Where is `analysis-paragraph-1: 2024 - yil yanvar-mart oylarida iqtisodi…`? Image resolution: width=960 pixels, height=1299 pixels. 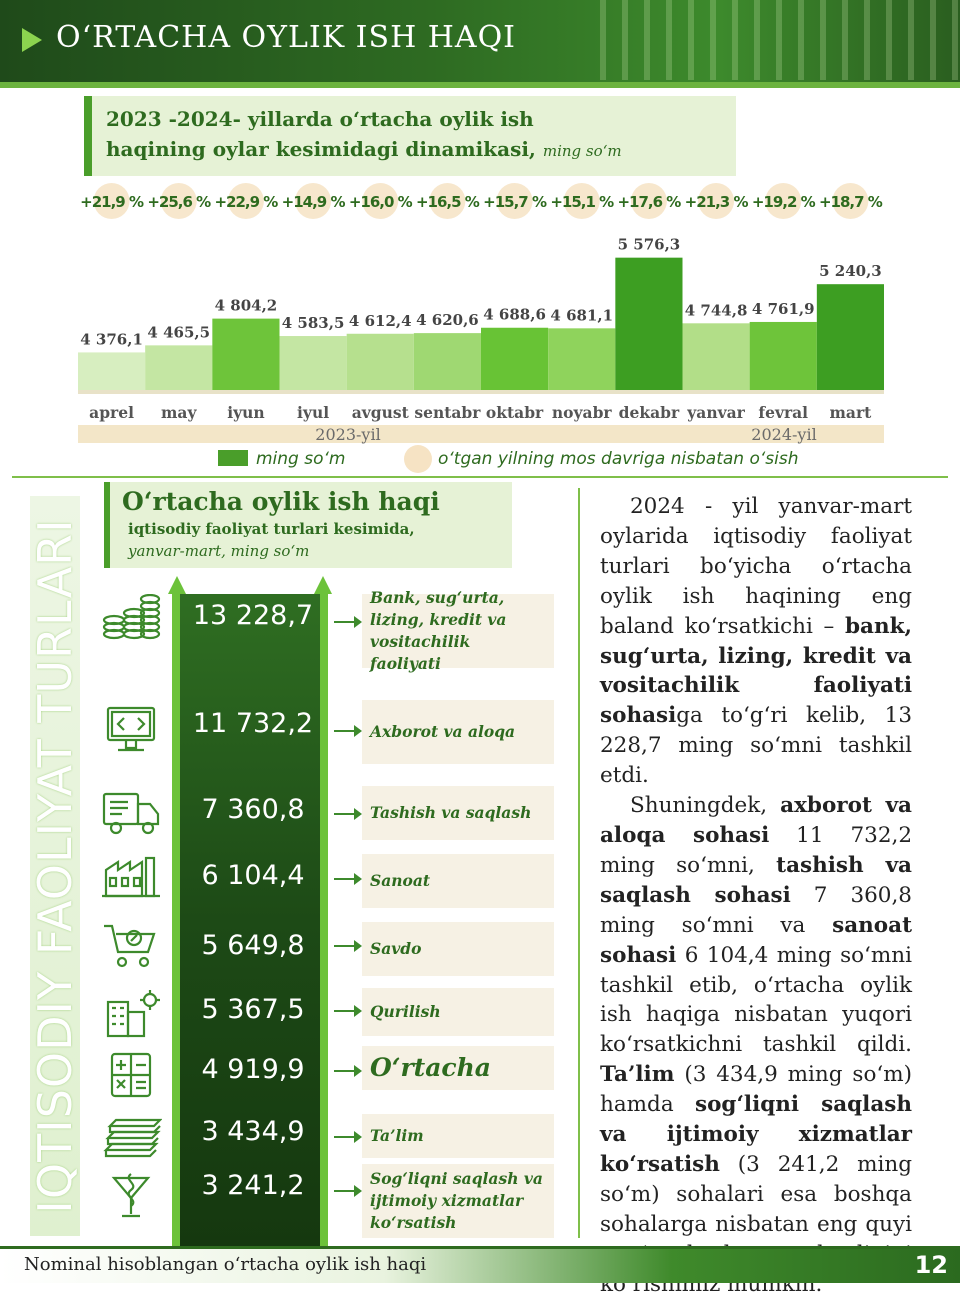
analysis-paragraph-1: 2024 - yil yanvar-mart oylarida iqtisodi… is located at coordinates (756, 641).